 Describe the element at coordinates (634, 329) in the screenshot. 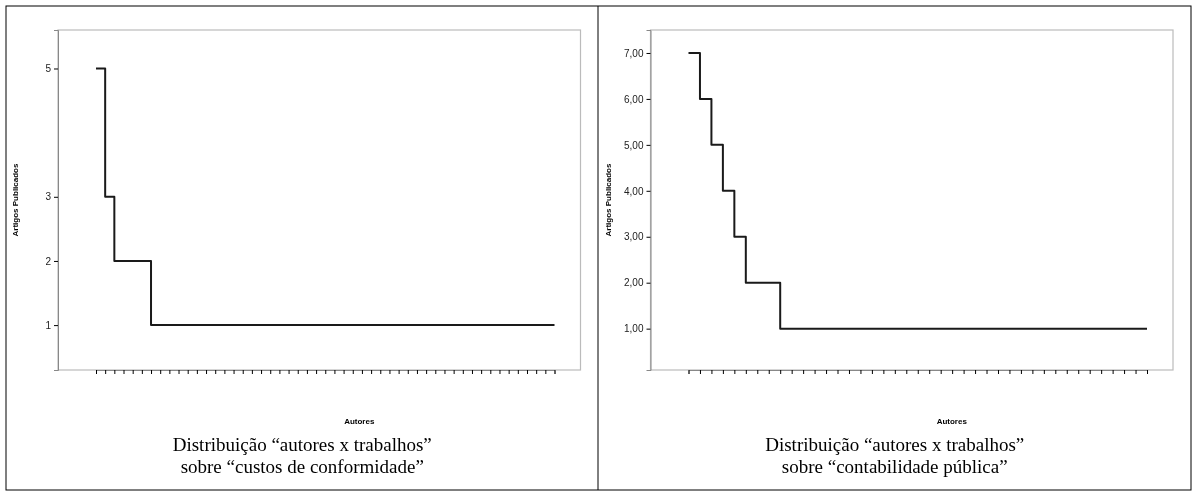

I see `y-tick-label: 1,00` at that location.